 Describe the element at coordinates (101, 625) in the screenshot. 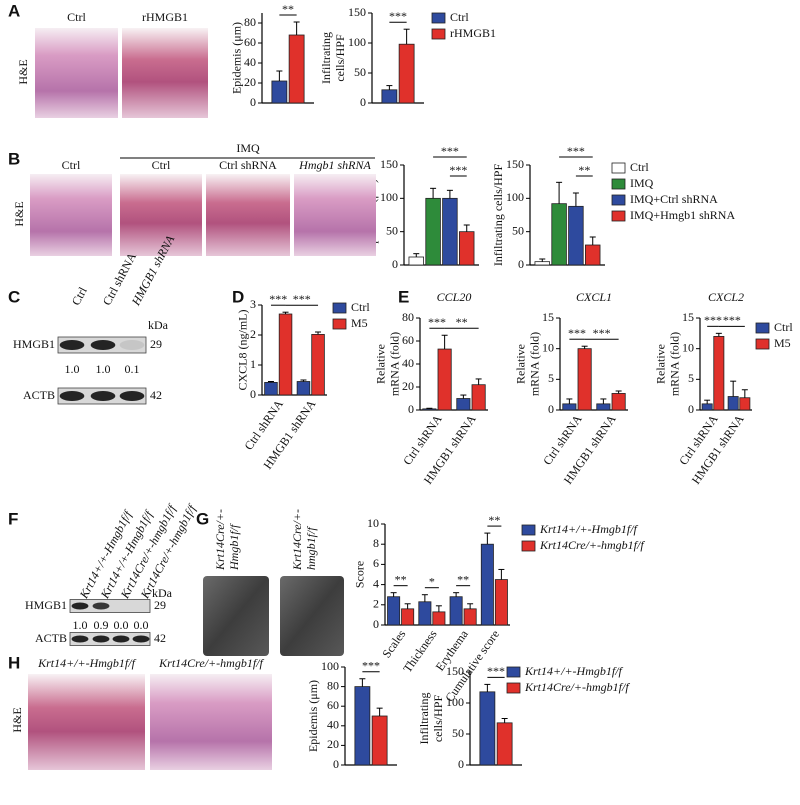

I see `ratio-label: 0.9` at that location.